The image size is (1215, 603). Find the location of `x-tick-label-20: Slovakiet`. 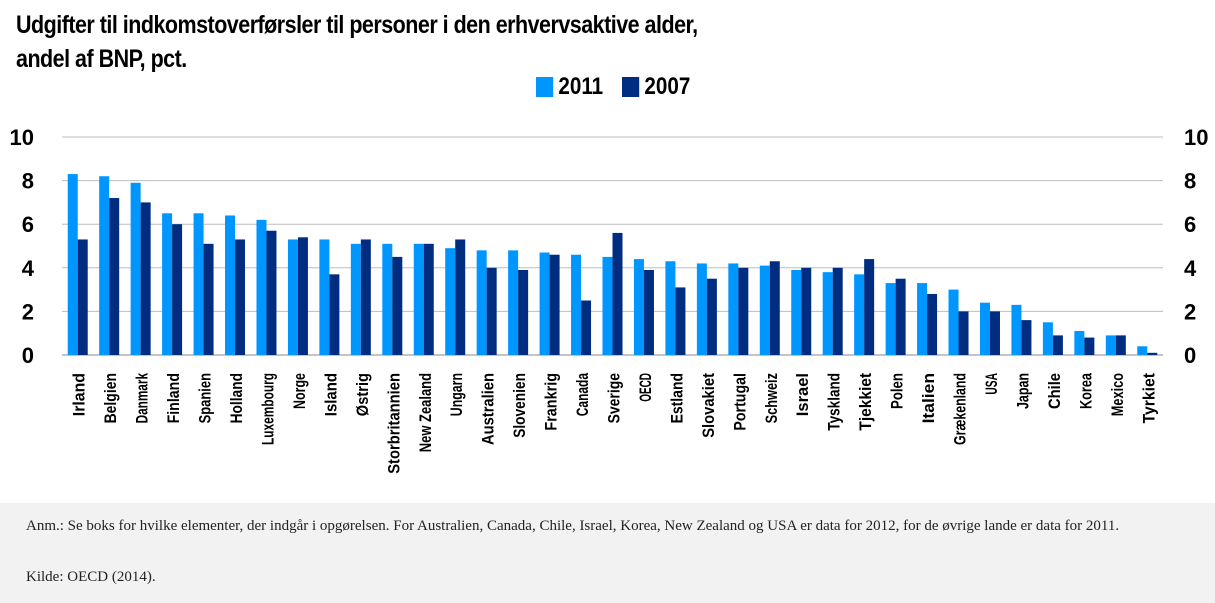

x-tick-label-20: Slovakiet is located at coordinates (708, 405).